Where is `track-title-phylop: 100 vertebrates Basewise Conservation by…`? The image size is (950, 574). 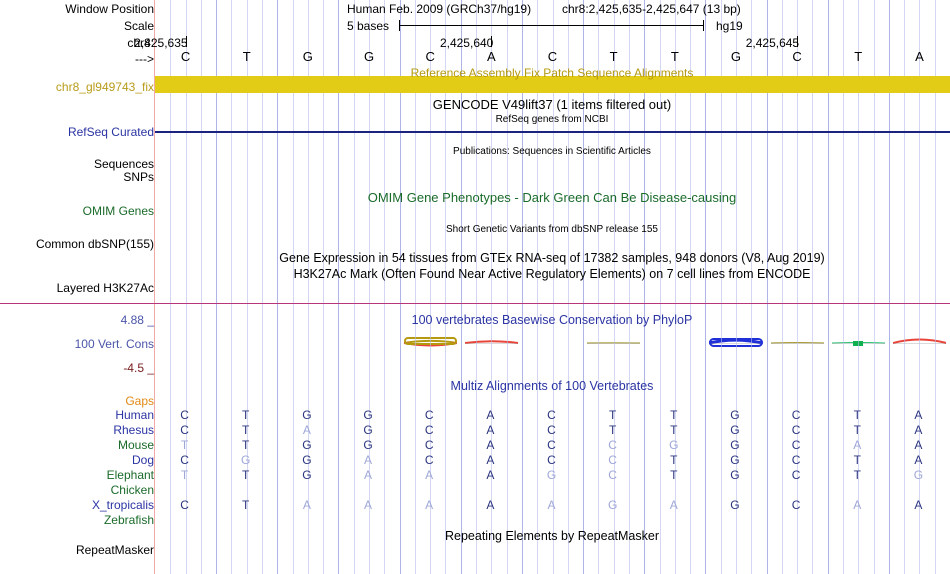
track-title-phylop: 100 vertebrates Basewise Conservation by… is located at coordinates (552, 320).